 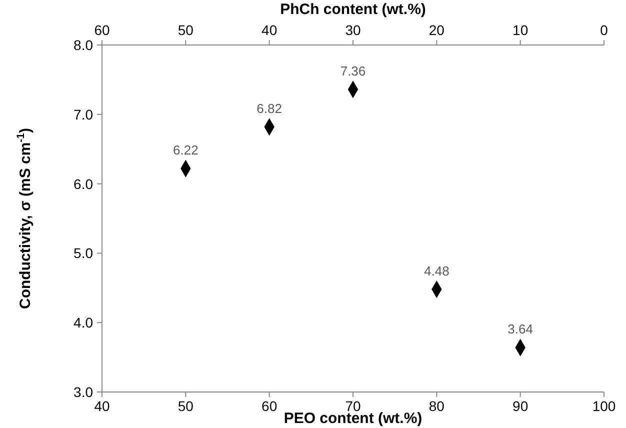 I want to click on x2-tick-label: 60, so click(x=102, y=30).